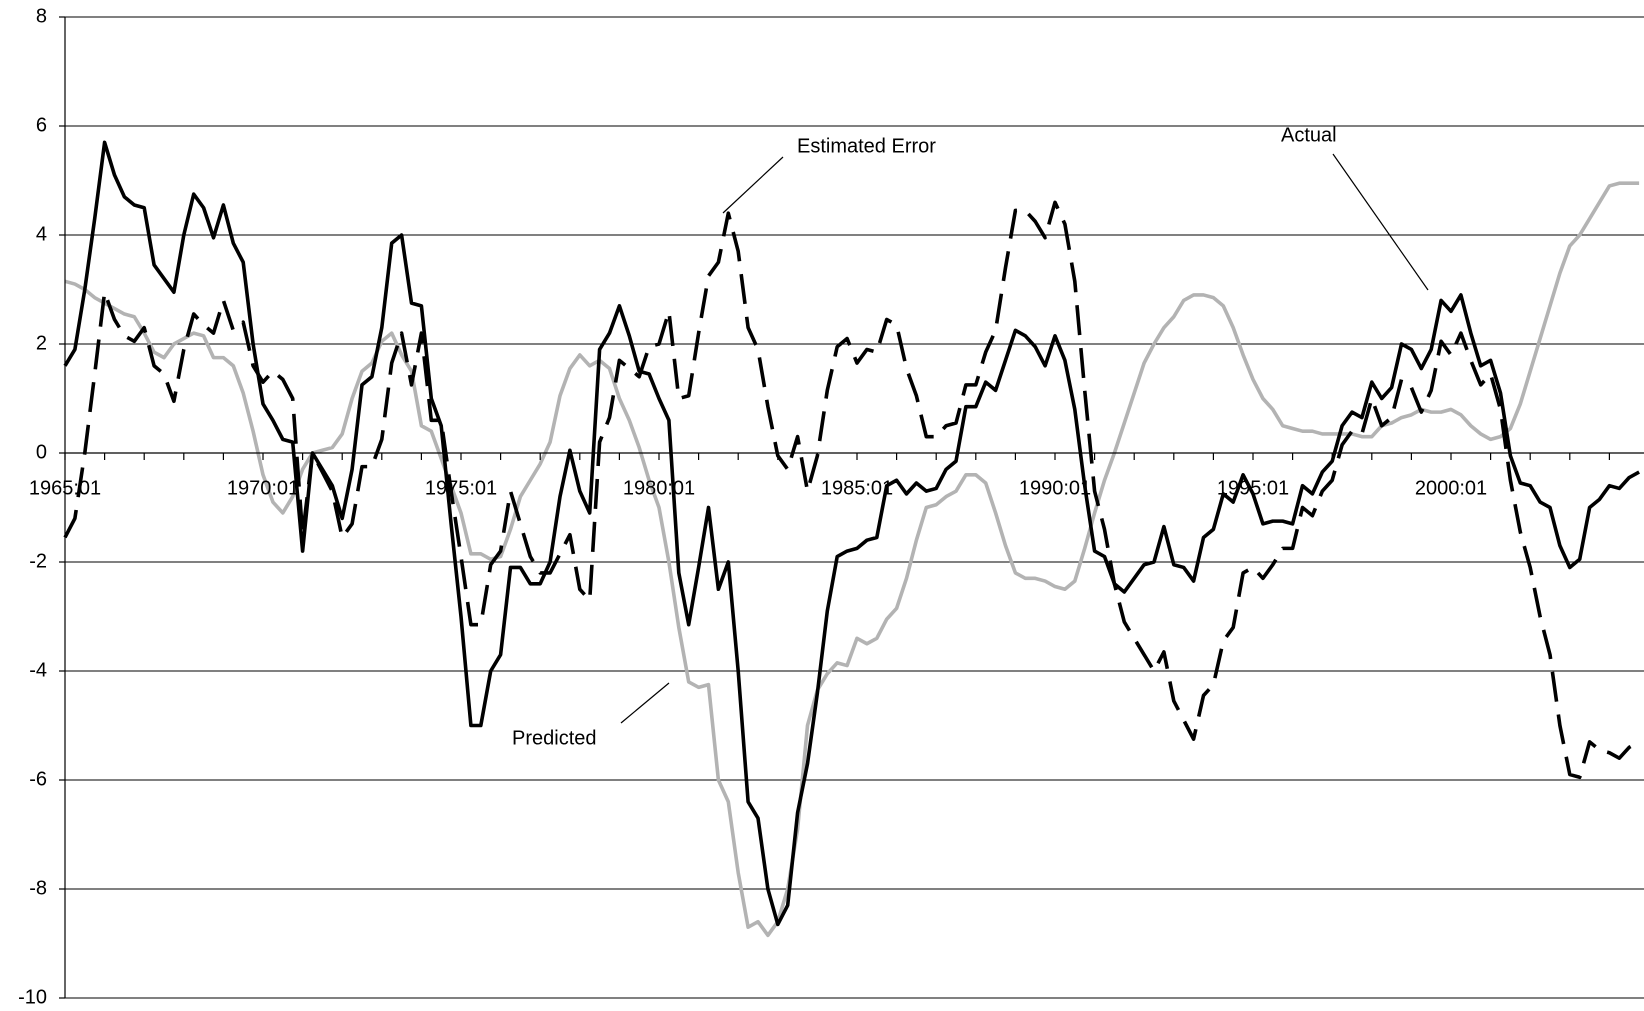 This screenshot has width=1644, height=1011. Describe the element at coordinates (65, 488) in the screenshot. I see `x-tick-label: 1965:01` at that location.